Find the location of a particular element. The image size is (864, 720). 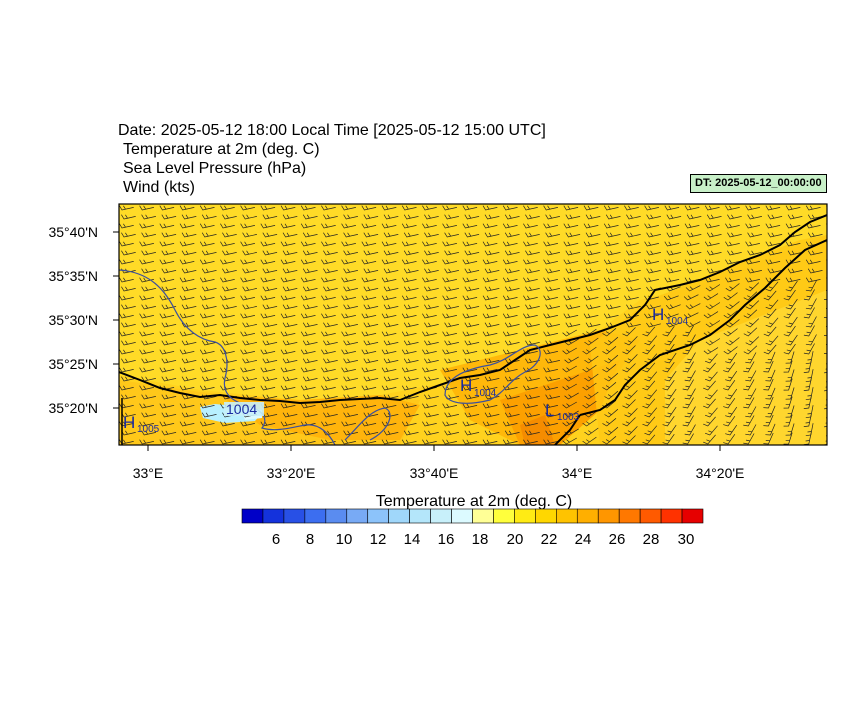

colorbar-tick-30: 30 is located at coordinates (686, 539).